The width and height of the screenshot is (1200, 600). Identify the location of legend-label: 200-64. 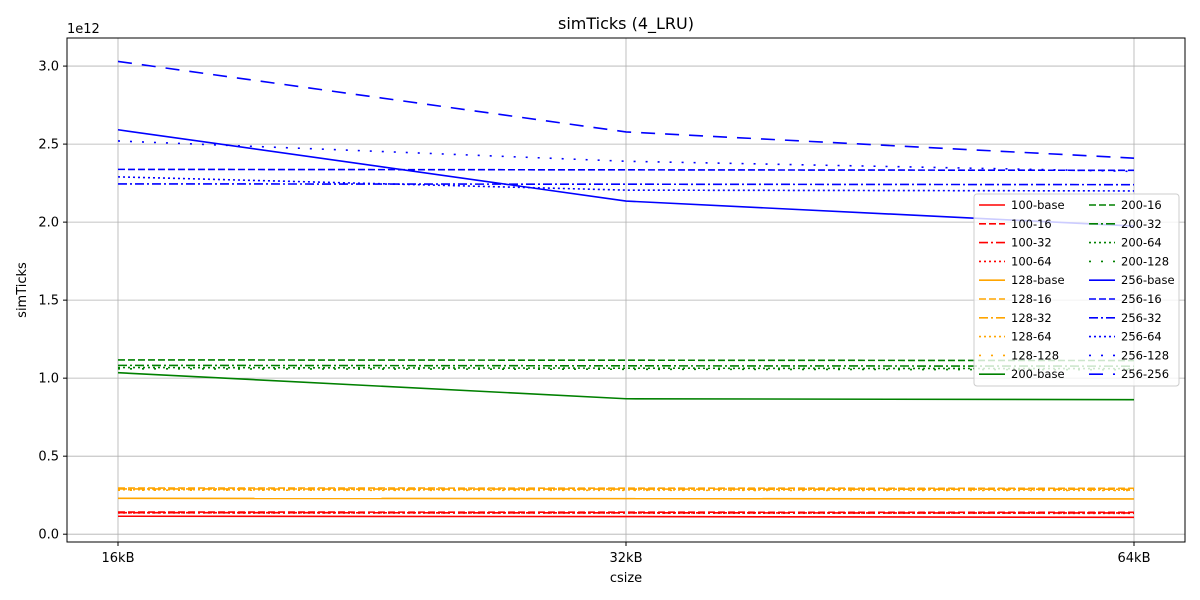
(1141, 243).